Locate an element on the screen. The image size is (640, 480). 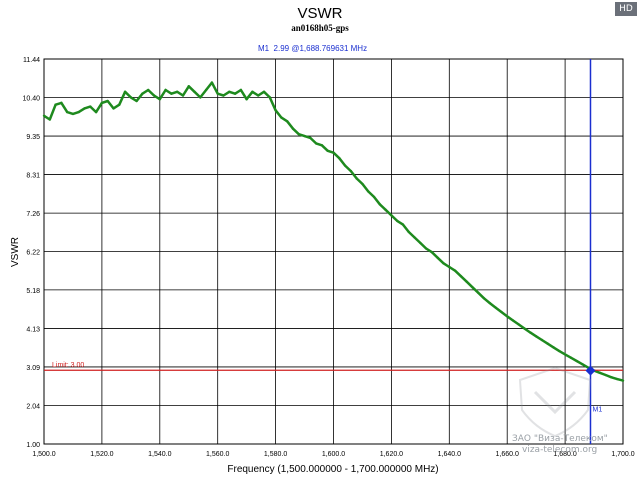
y-tick-label: 9.35 is located at coordinates (33, 137).